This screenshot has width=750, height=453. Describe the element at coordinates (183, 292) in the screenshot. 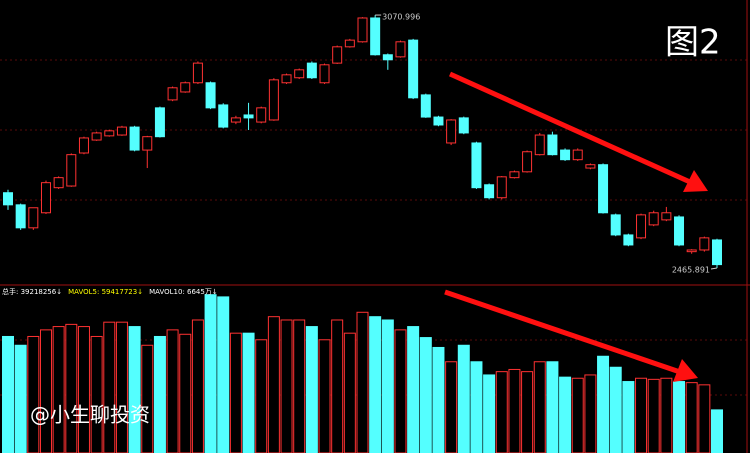

I see `volume-indicator: MAVOL10: 6645万↓` at that location.